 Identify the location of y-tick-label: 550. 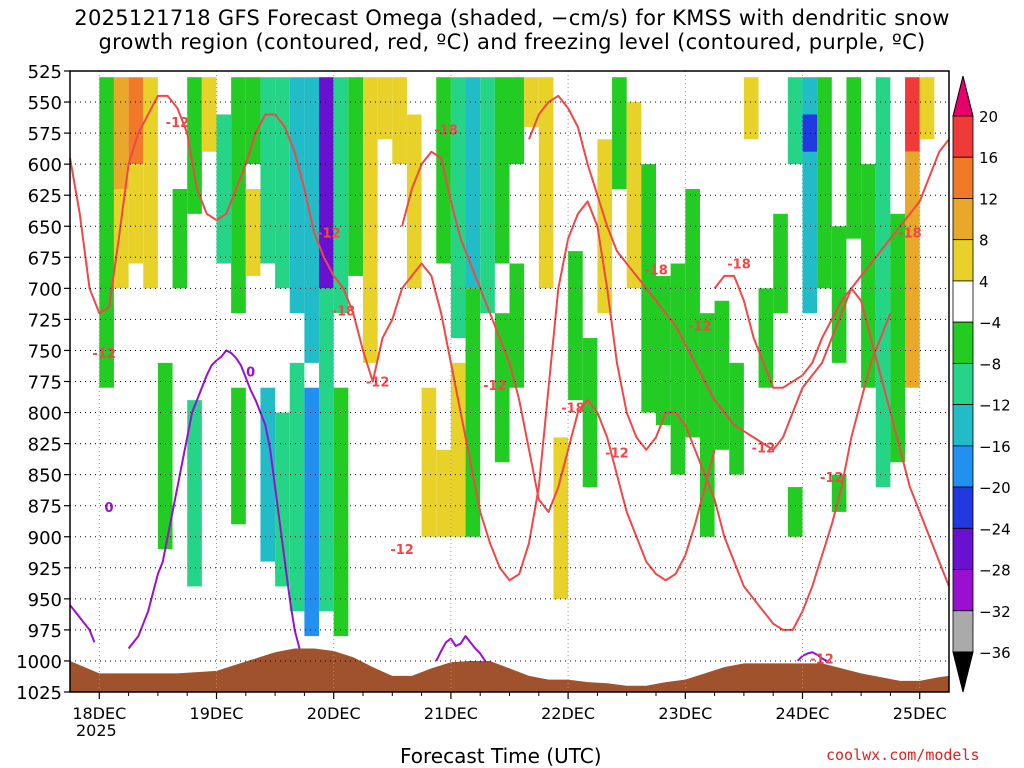
(45, 103).